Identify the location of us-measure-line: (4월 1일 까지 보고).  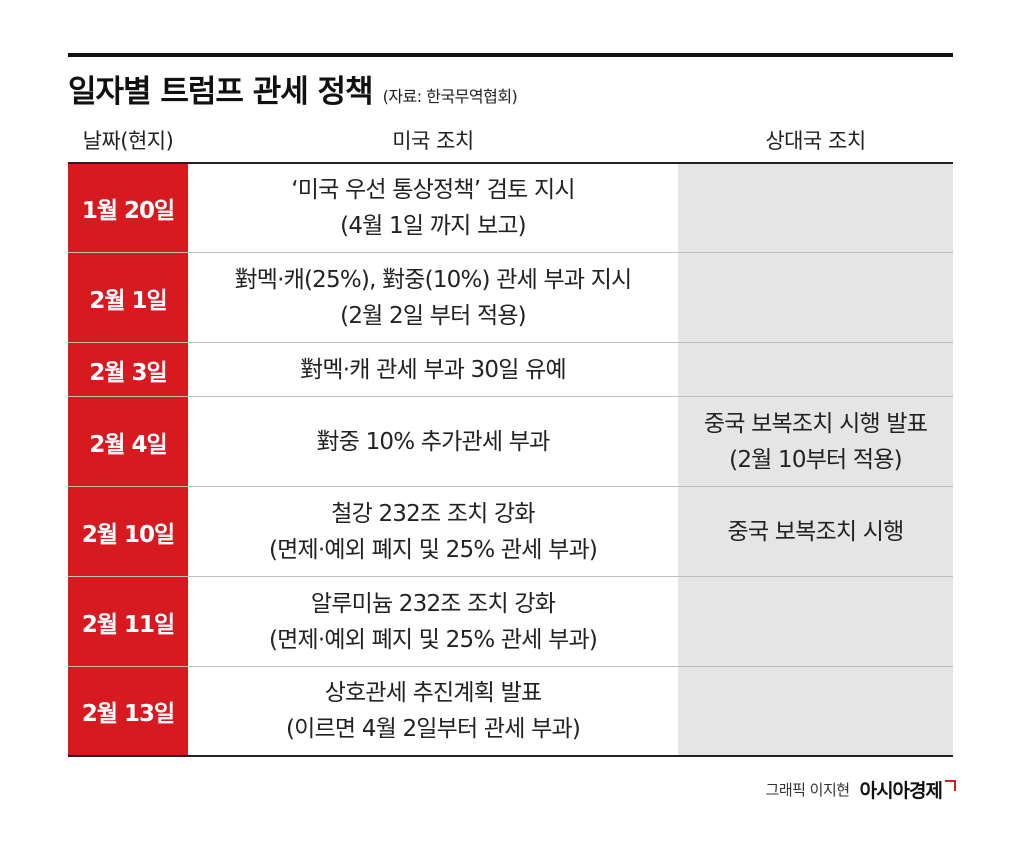
(433, 226).